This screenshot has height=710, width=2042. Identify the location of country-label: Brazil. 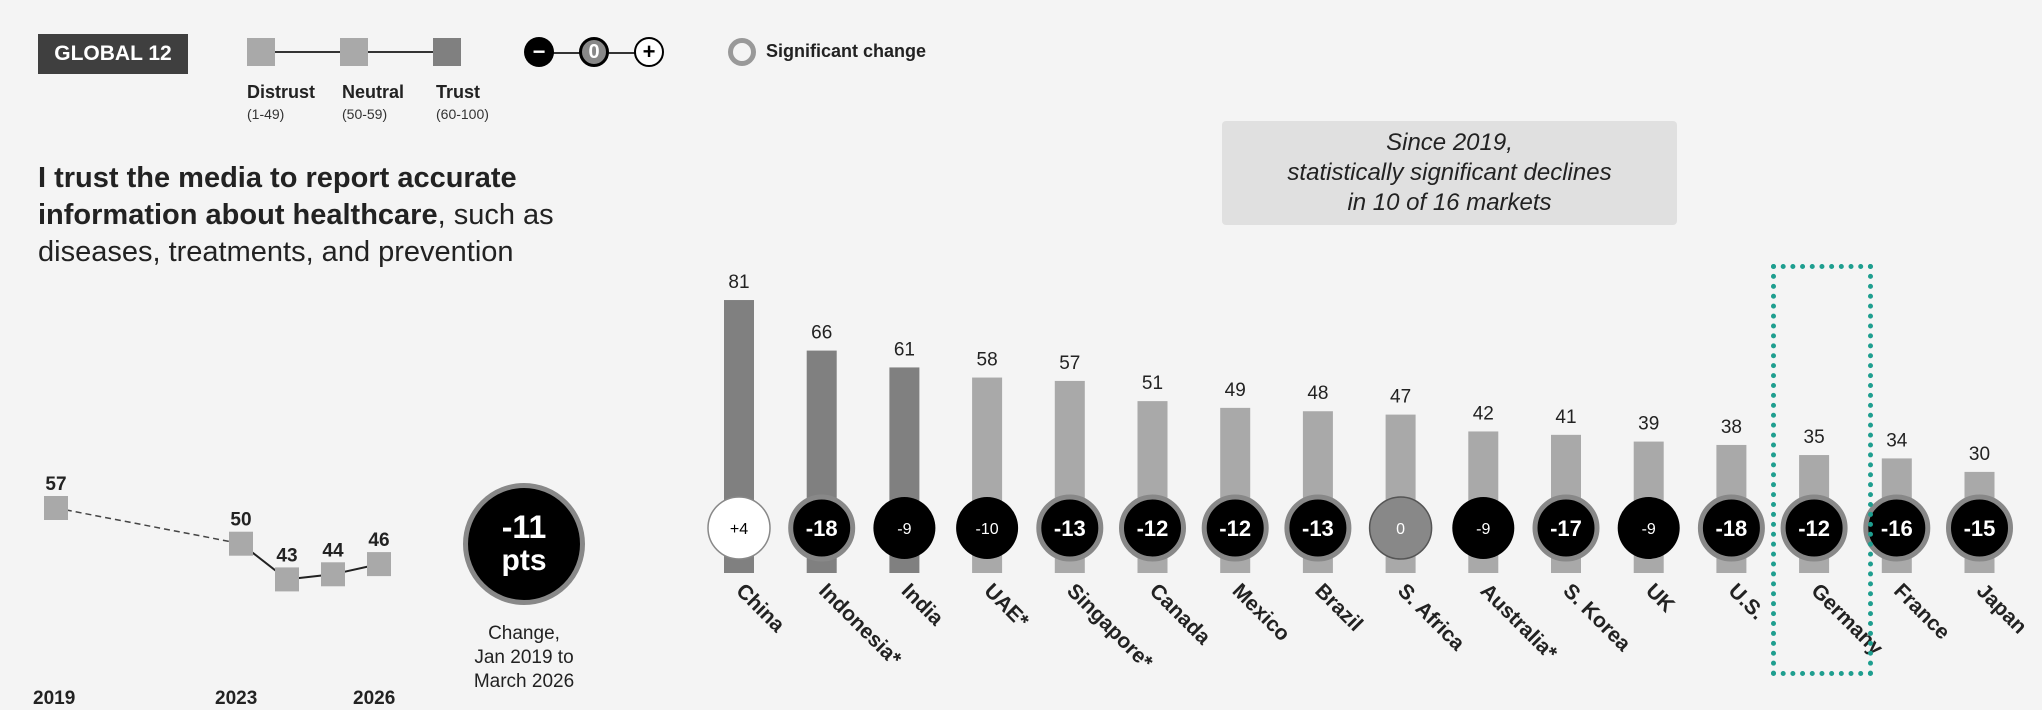
(1338, 607).